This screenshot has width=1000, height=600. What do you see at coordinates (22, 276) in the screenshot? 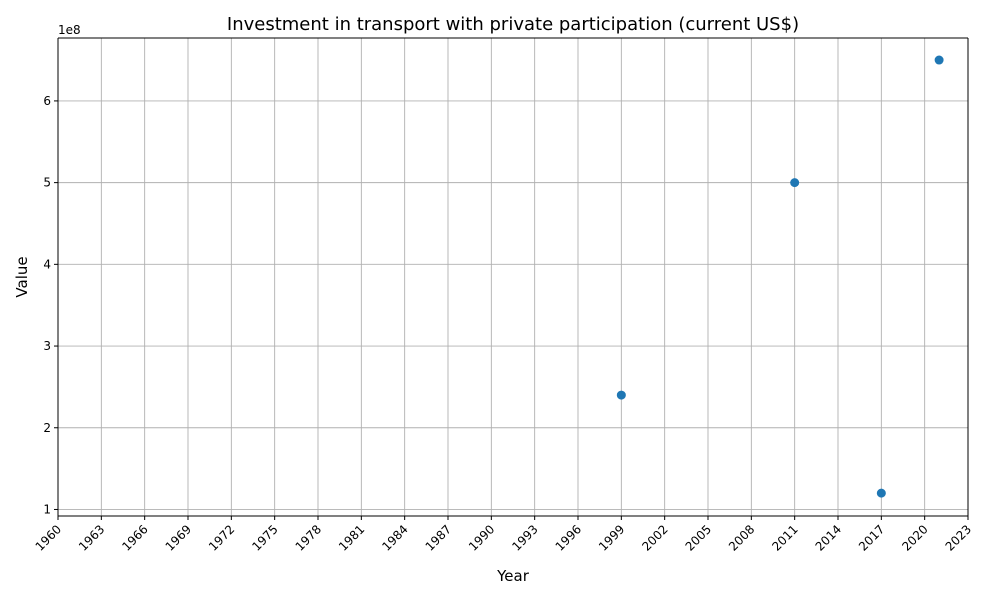
I see `y-axis-title: Value` at bounding box center [22, 276].